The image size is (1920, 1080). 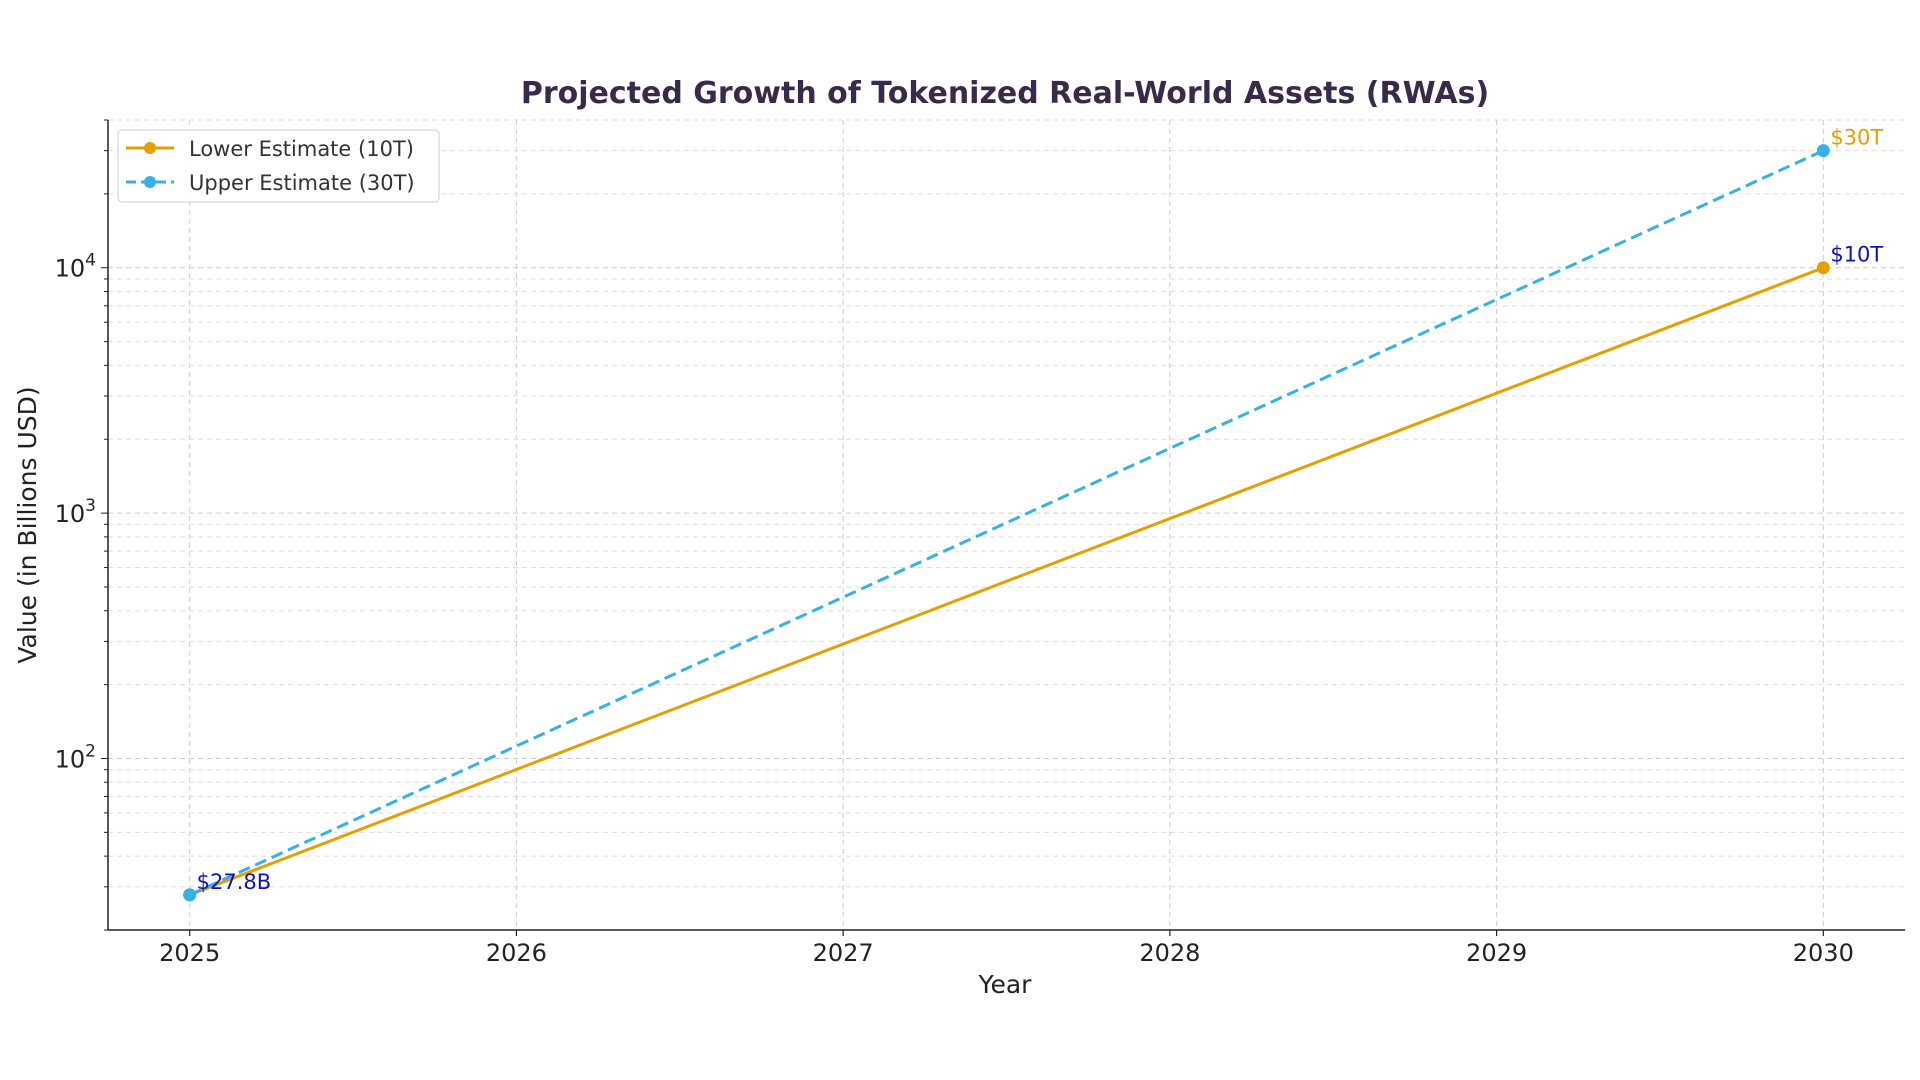 I want to click on x-ticks: 2025 2026 2027 2028 2029 2030, so click(x=1006, y=948).